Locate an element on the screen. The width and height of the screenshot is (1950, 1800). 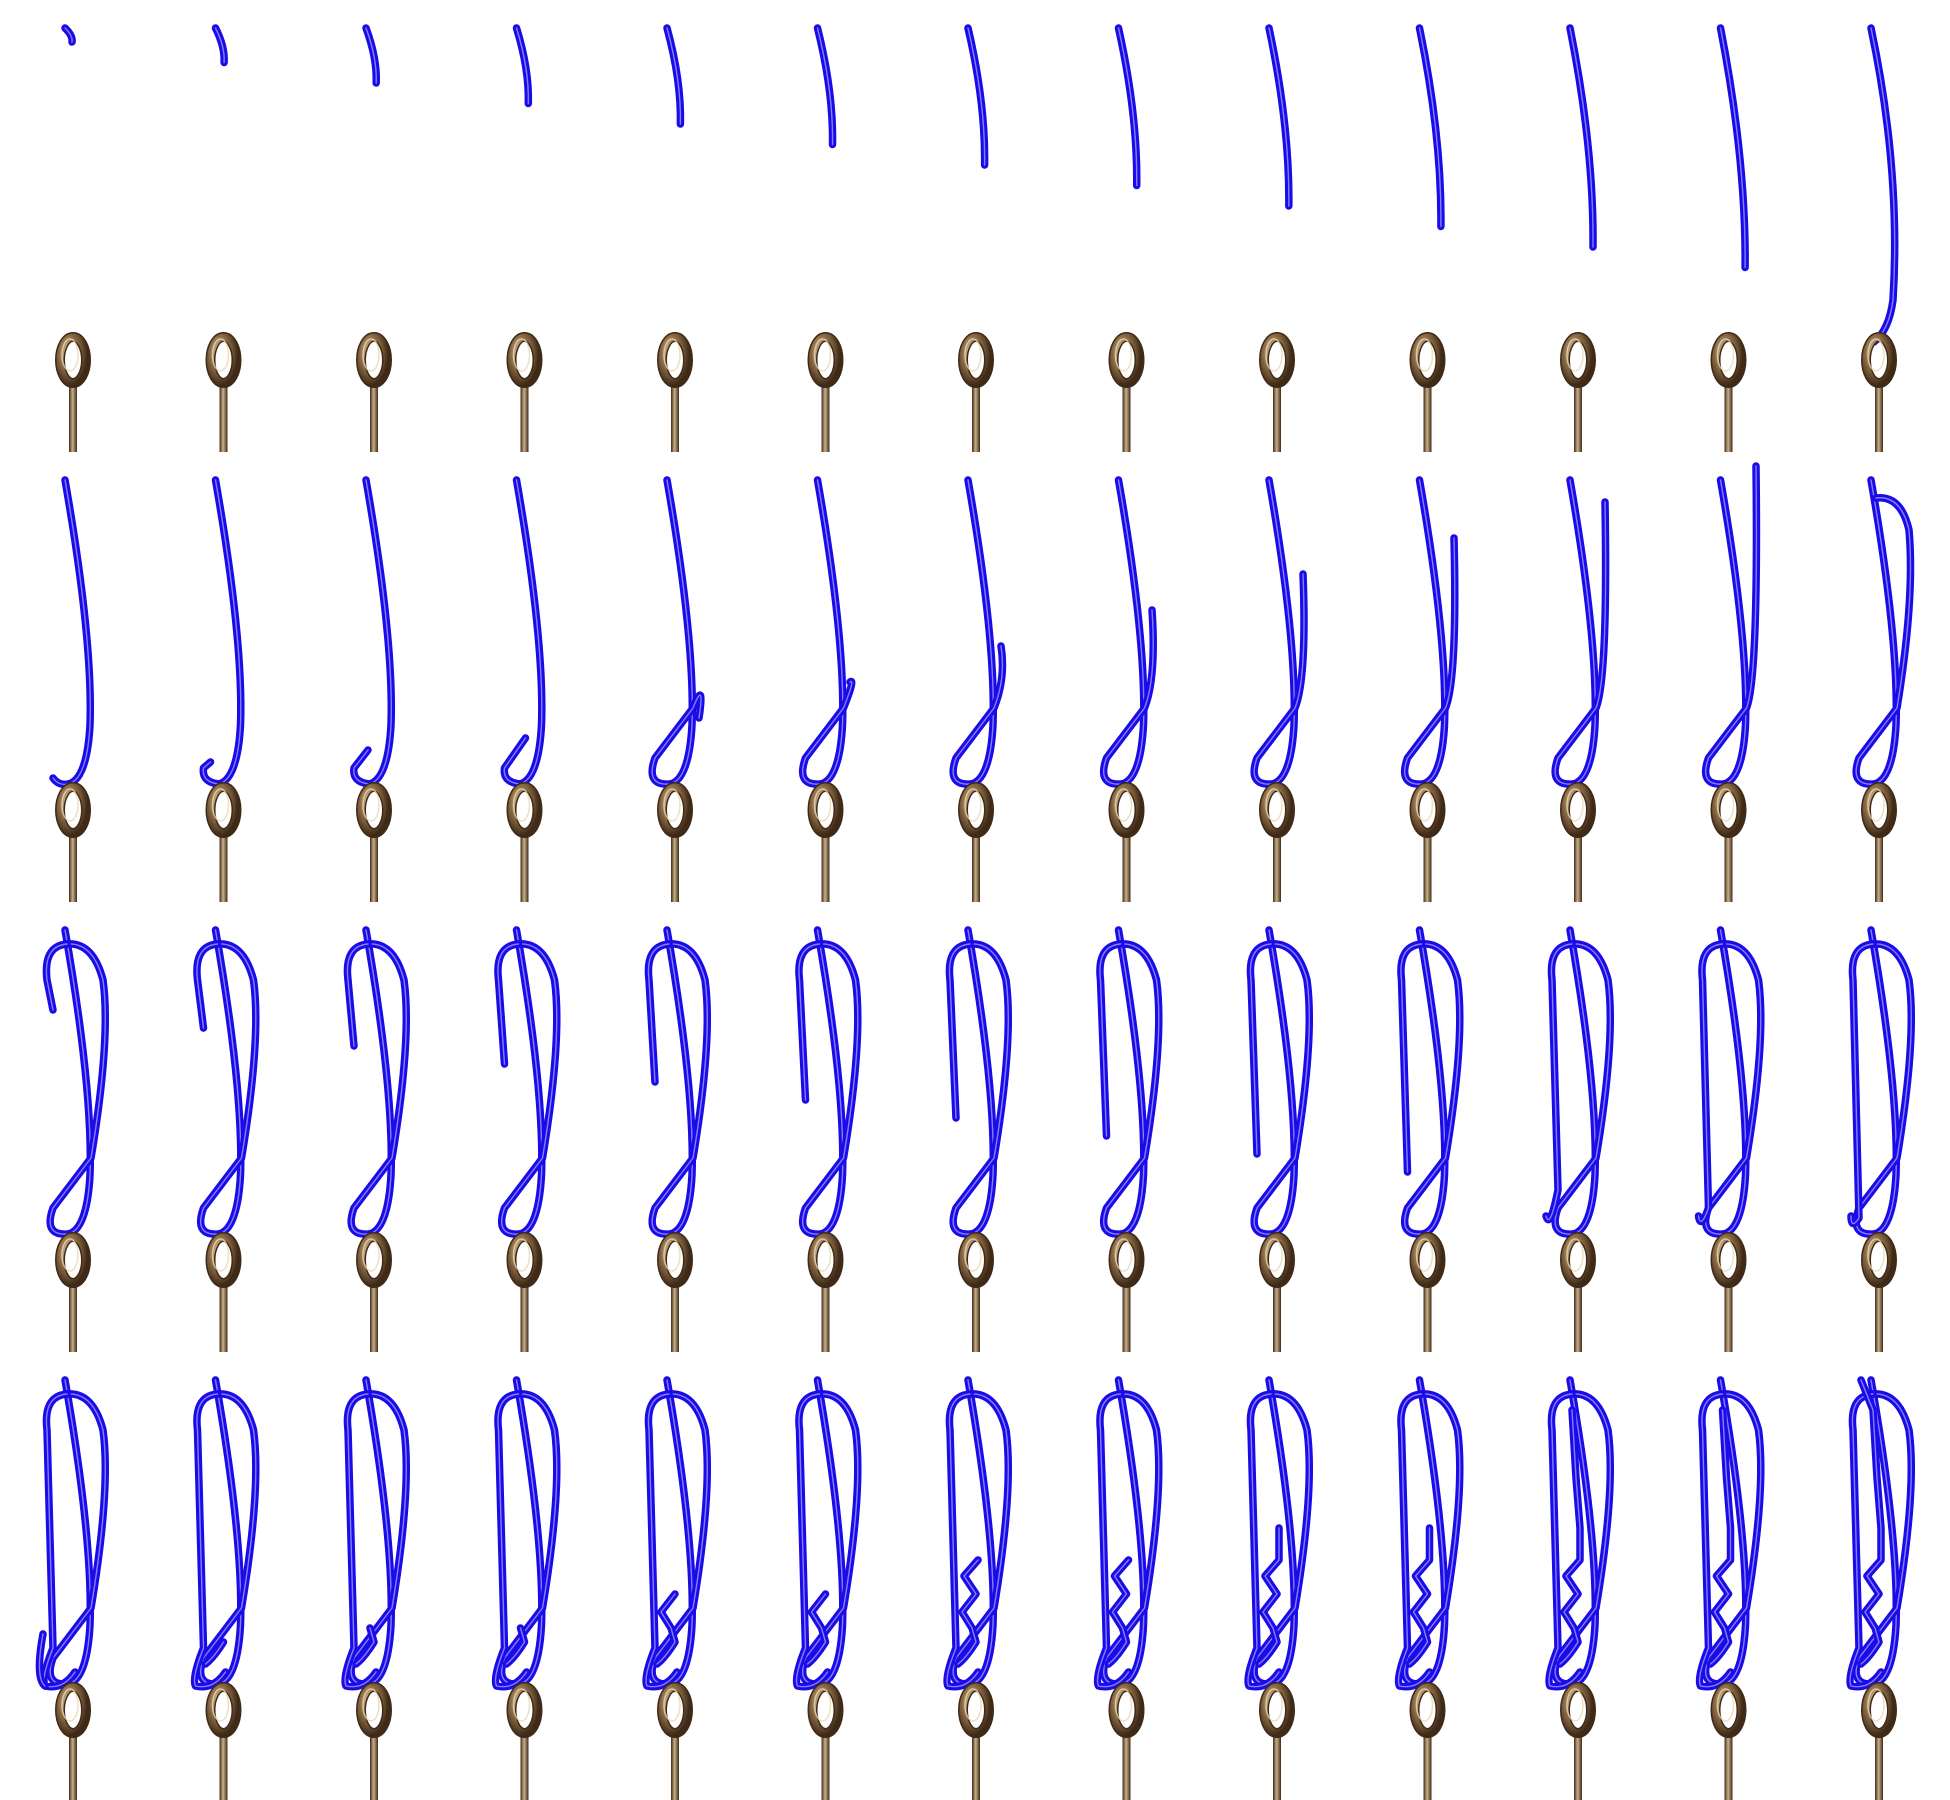
frame-r4-c13 is located at coordinates (1881, 1588).